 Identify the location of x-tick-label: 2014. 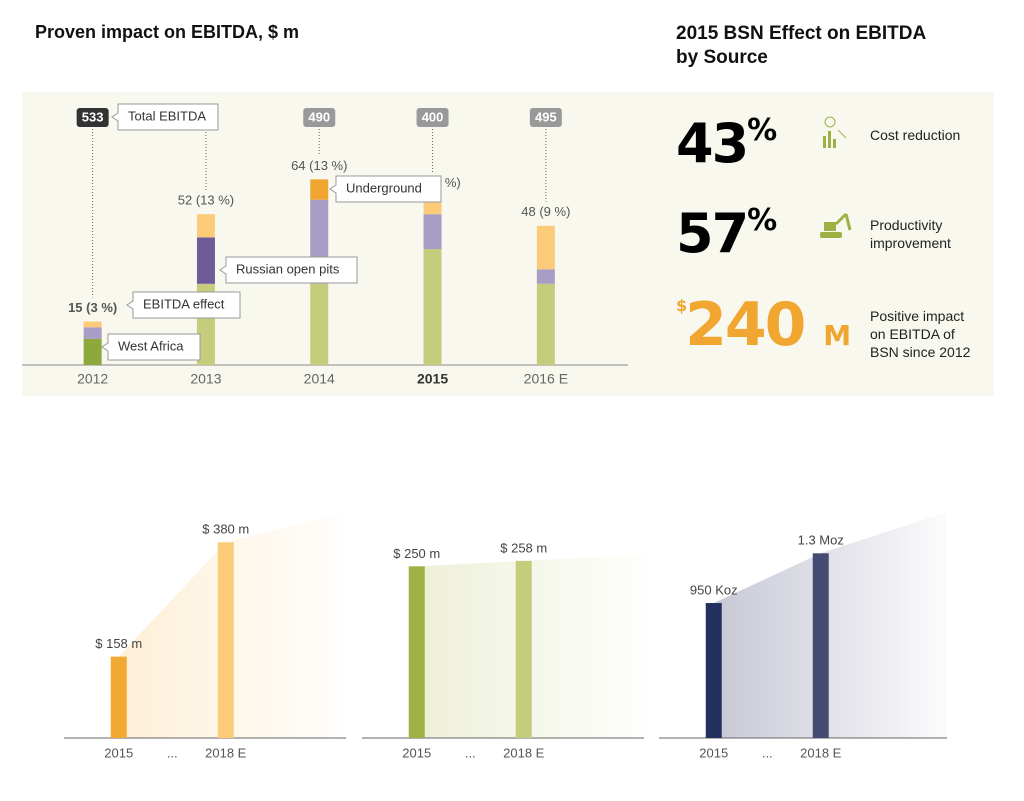
(319, 379).